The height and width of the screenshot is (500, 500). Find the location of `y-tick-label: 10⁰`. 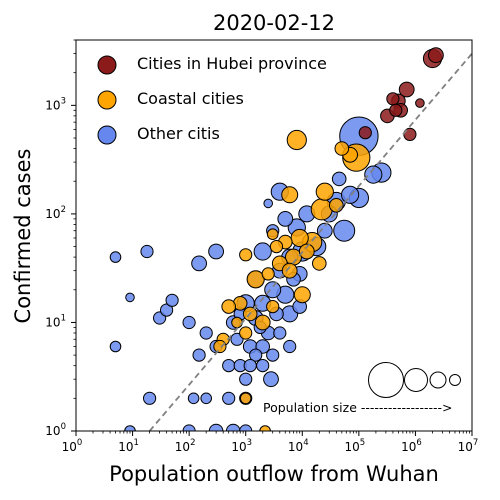

y-tick-label: 10⁰ is located at coordinates (55, 430).